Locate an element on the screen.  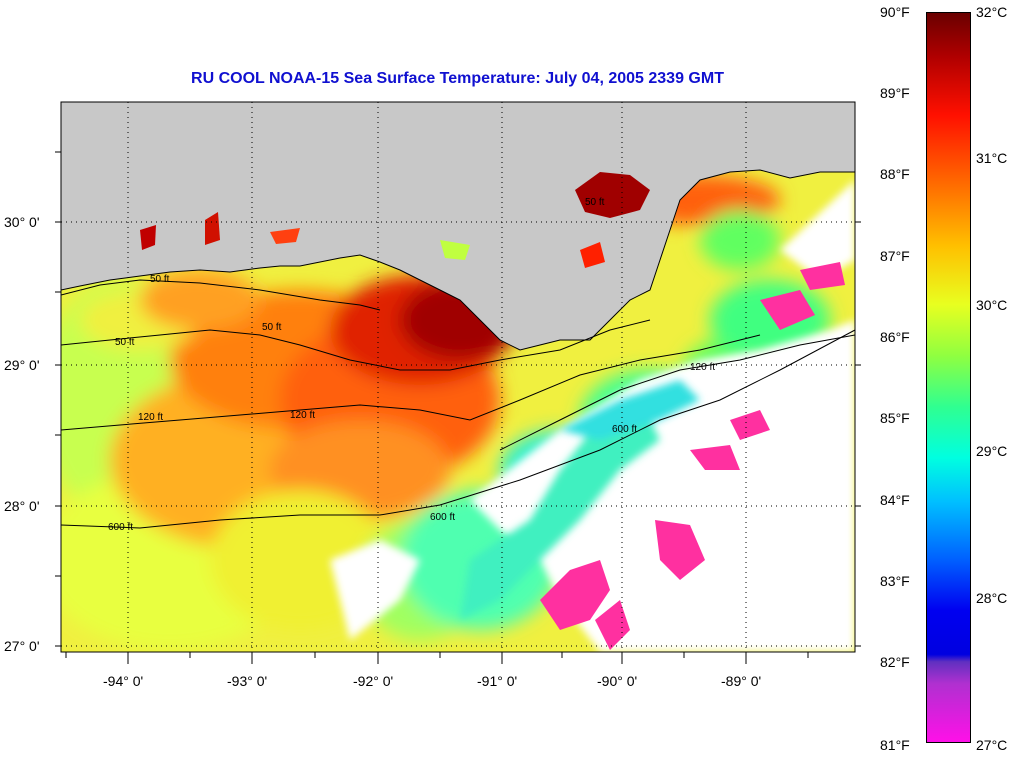
colorbar-c-label: 27°C is located at coordinates (992, 745).